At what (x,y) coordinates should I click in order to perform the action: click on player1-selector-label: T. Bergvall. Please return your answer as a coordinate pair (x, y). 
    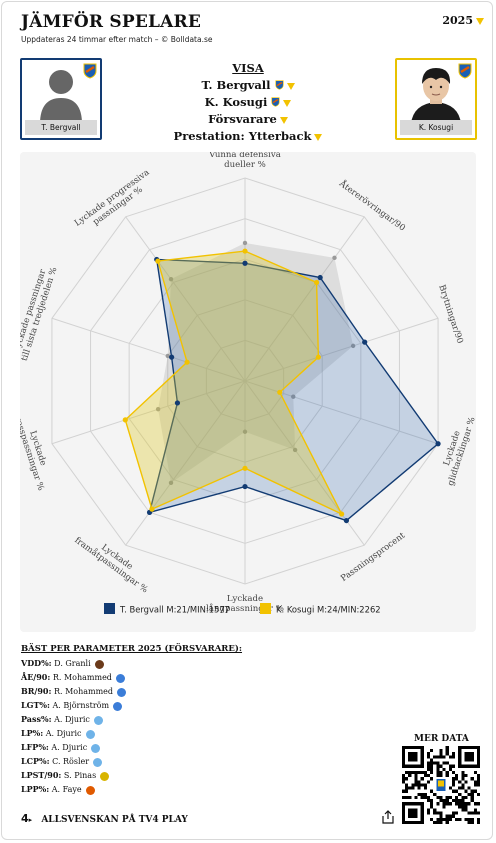
    Looking at the image, I should click on (236, 85).